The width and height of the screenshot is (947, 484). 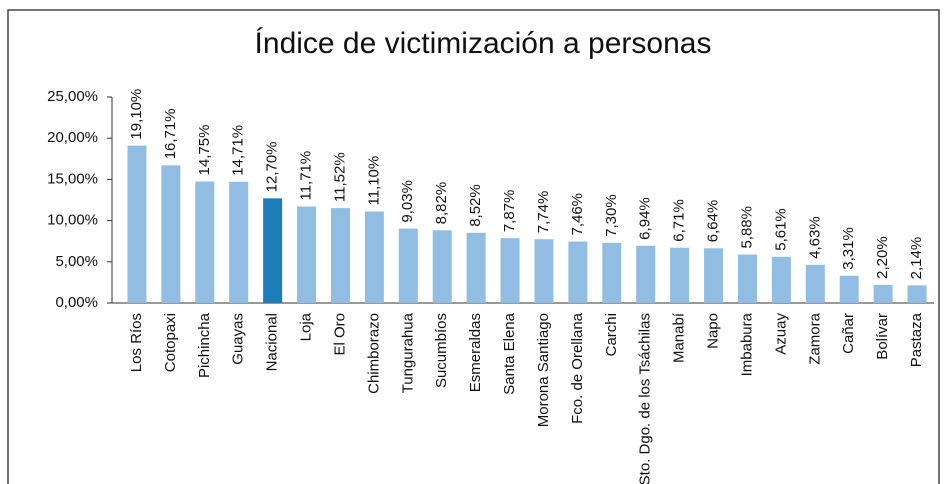 I want to click on x-tick-label: Fco. de Orellana, so click(x=577, y=368).